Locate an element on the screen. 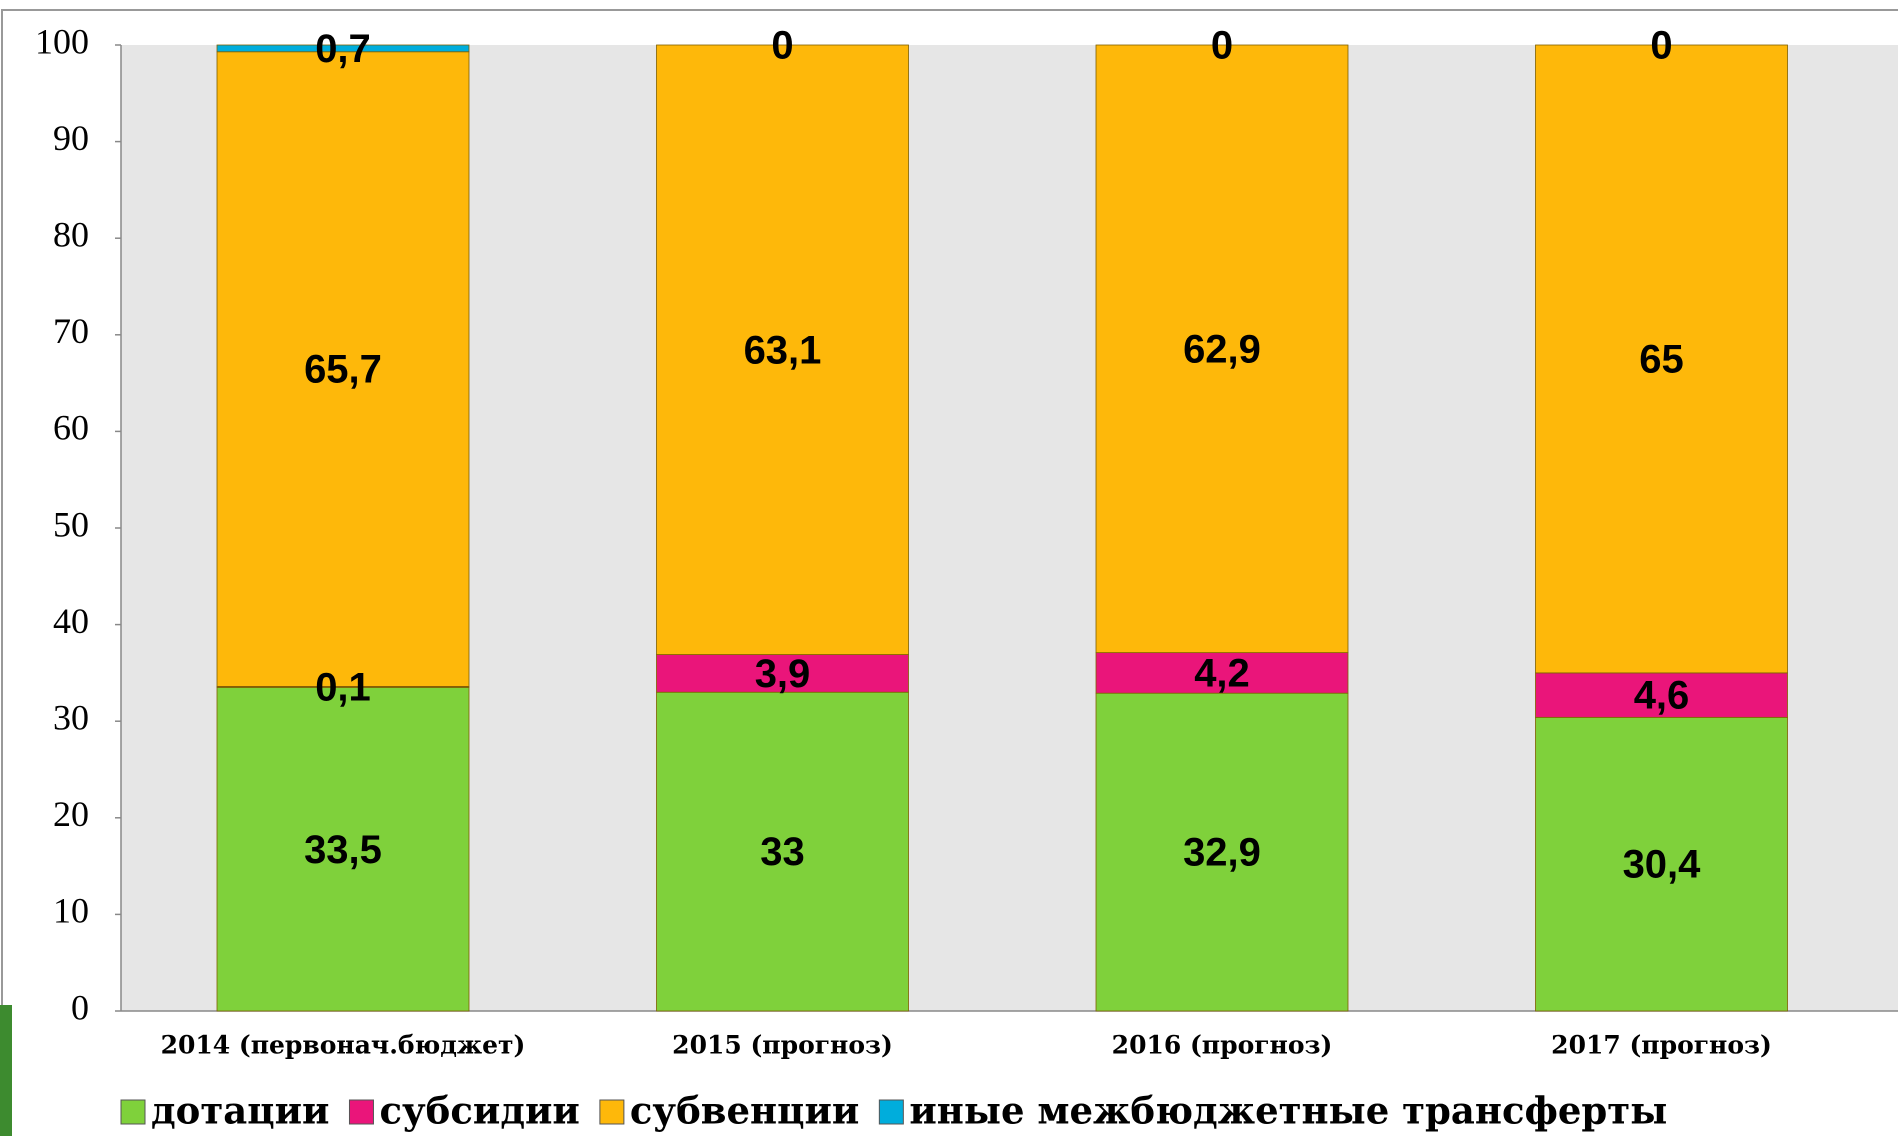  y-tick-label: 40 is located at coordinates (71, 621).